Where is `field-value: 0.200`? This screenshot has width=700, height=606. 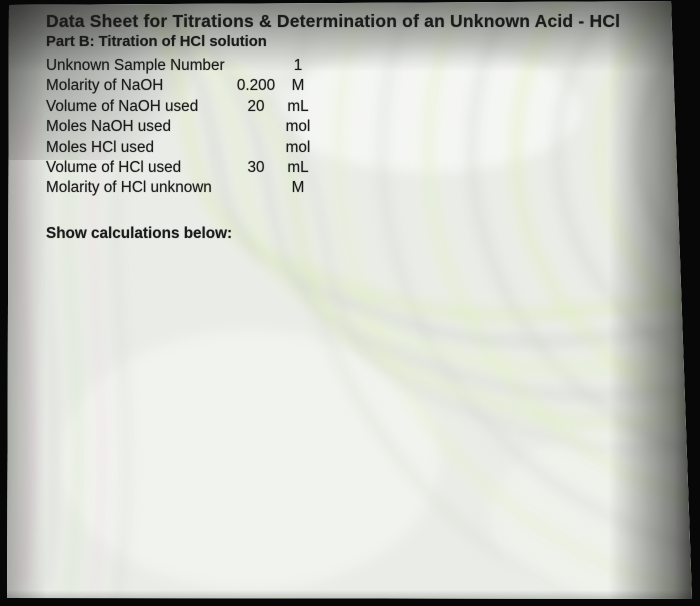
field-value: 0.200 is located at coordinates (256, 86).